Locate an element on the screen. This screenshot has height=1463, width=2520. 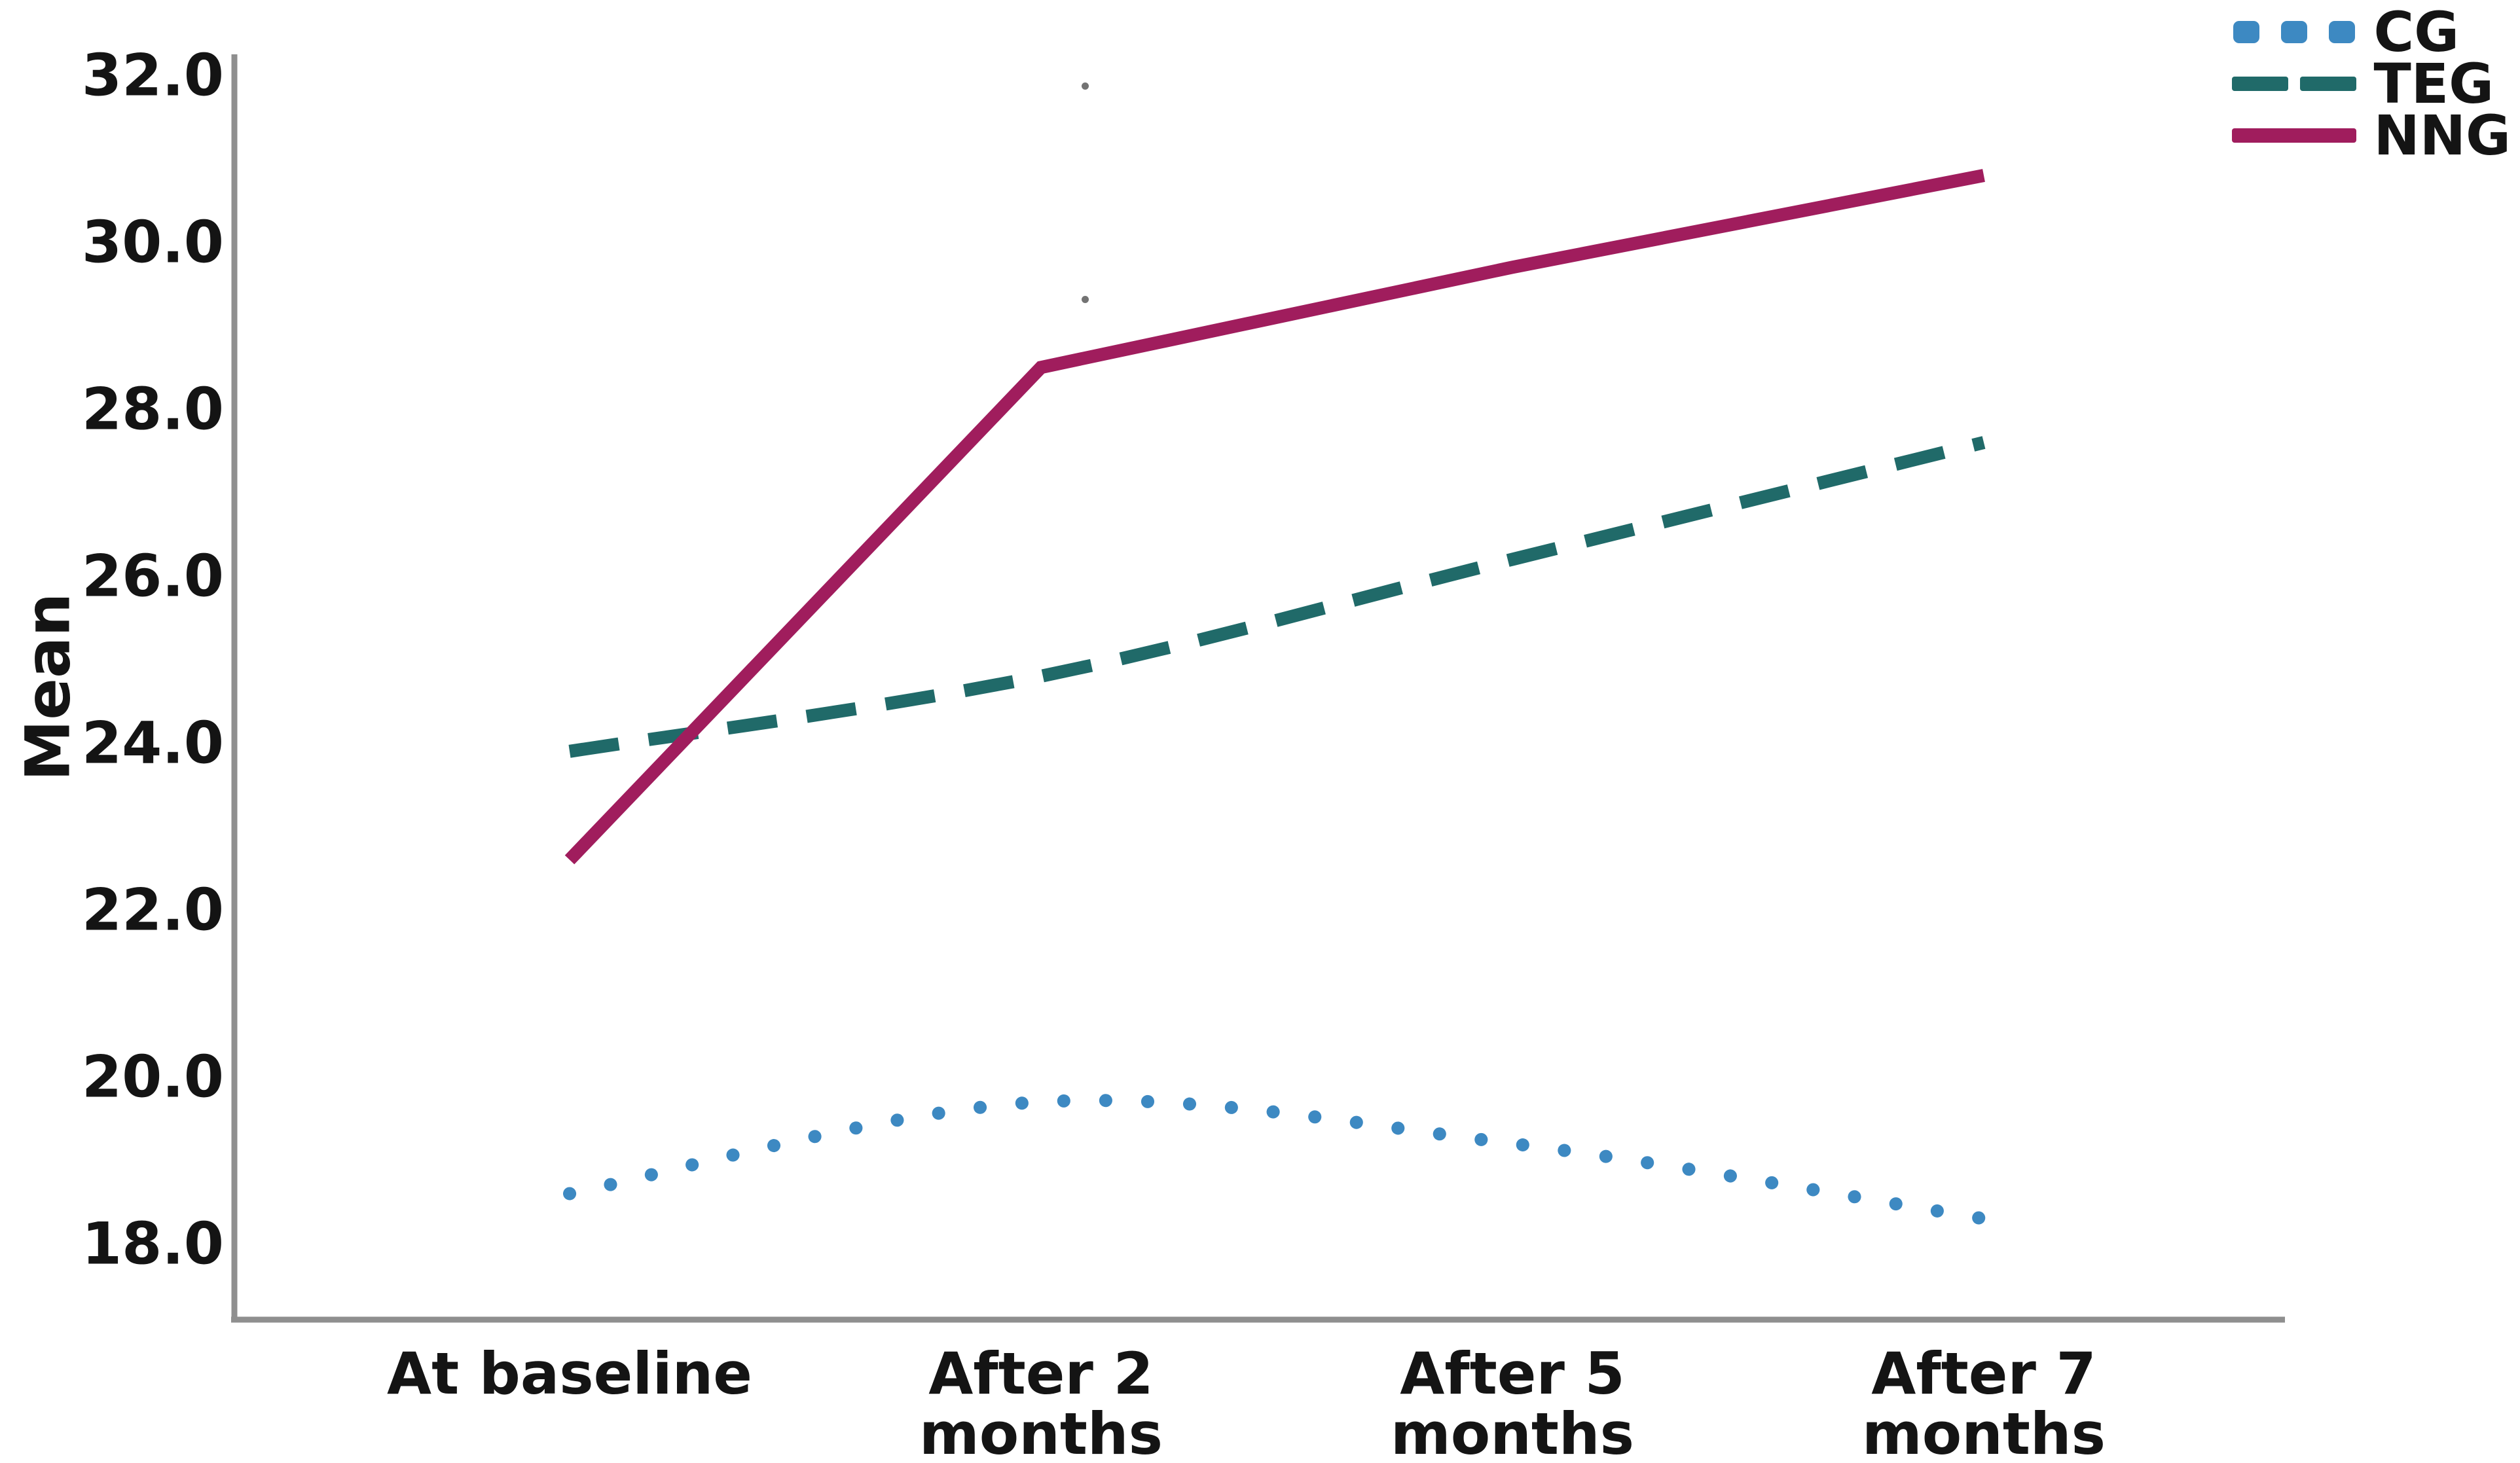
legend-item-nng: NNG is located at coordinates (2371, 135).